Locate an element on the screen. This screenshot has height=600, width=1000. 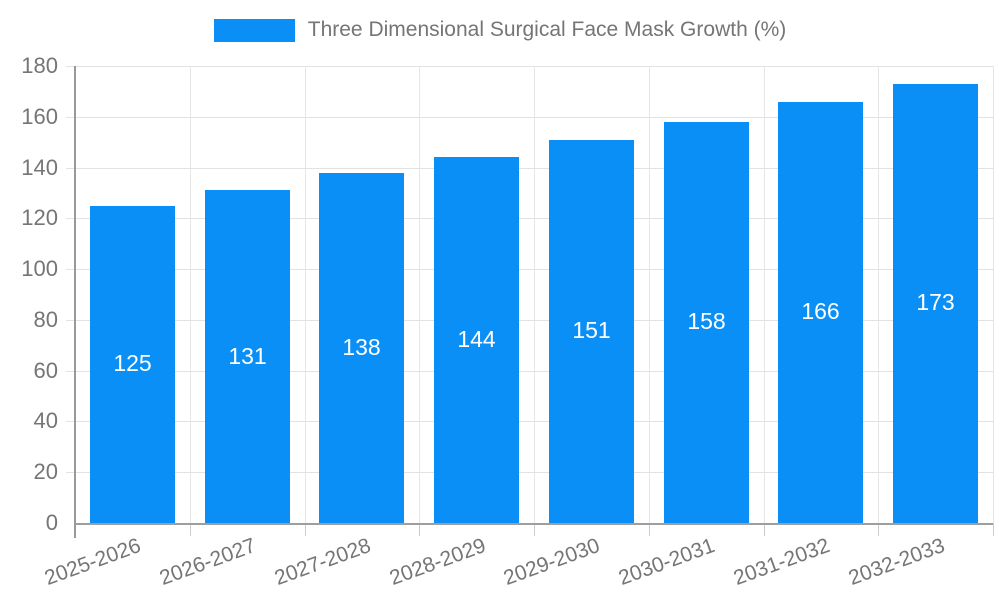
bar-value-label: 166 is located at coordinates (820, 311).